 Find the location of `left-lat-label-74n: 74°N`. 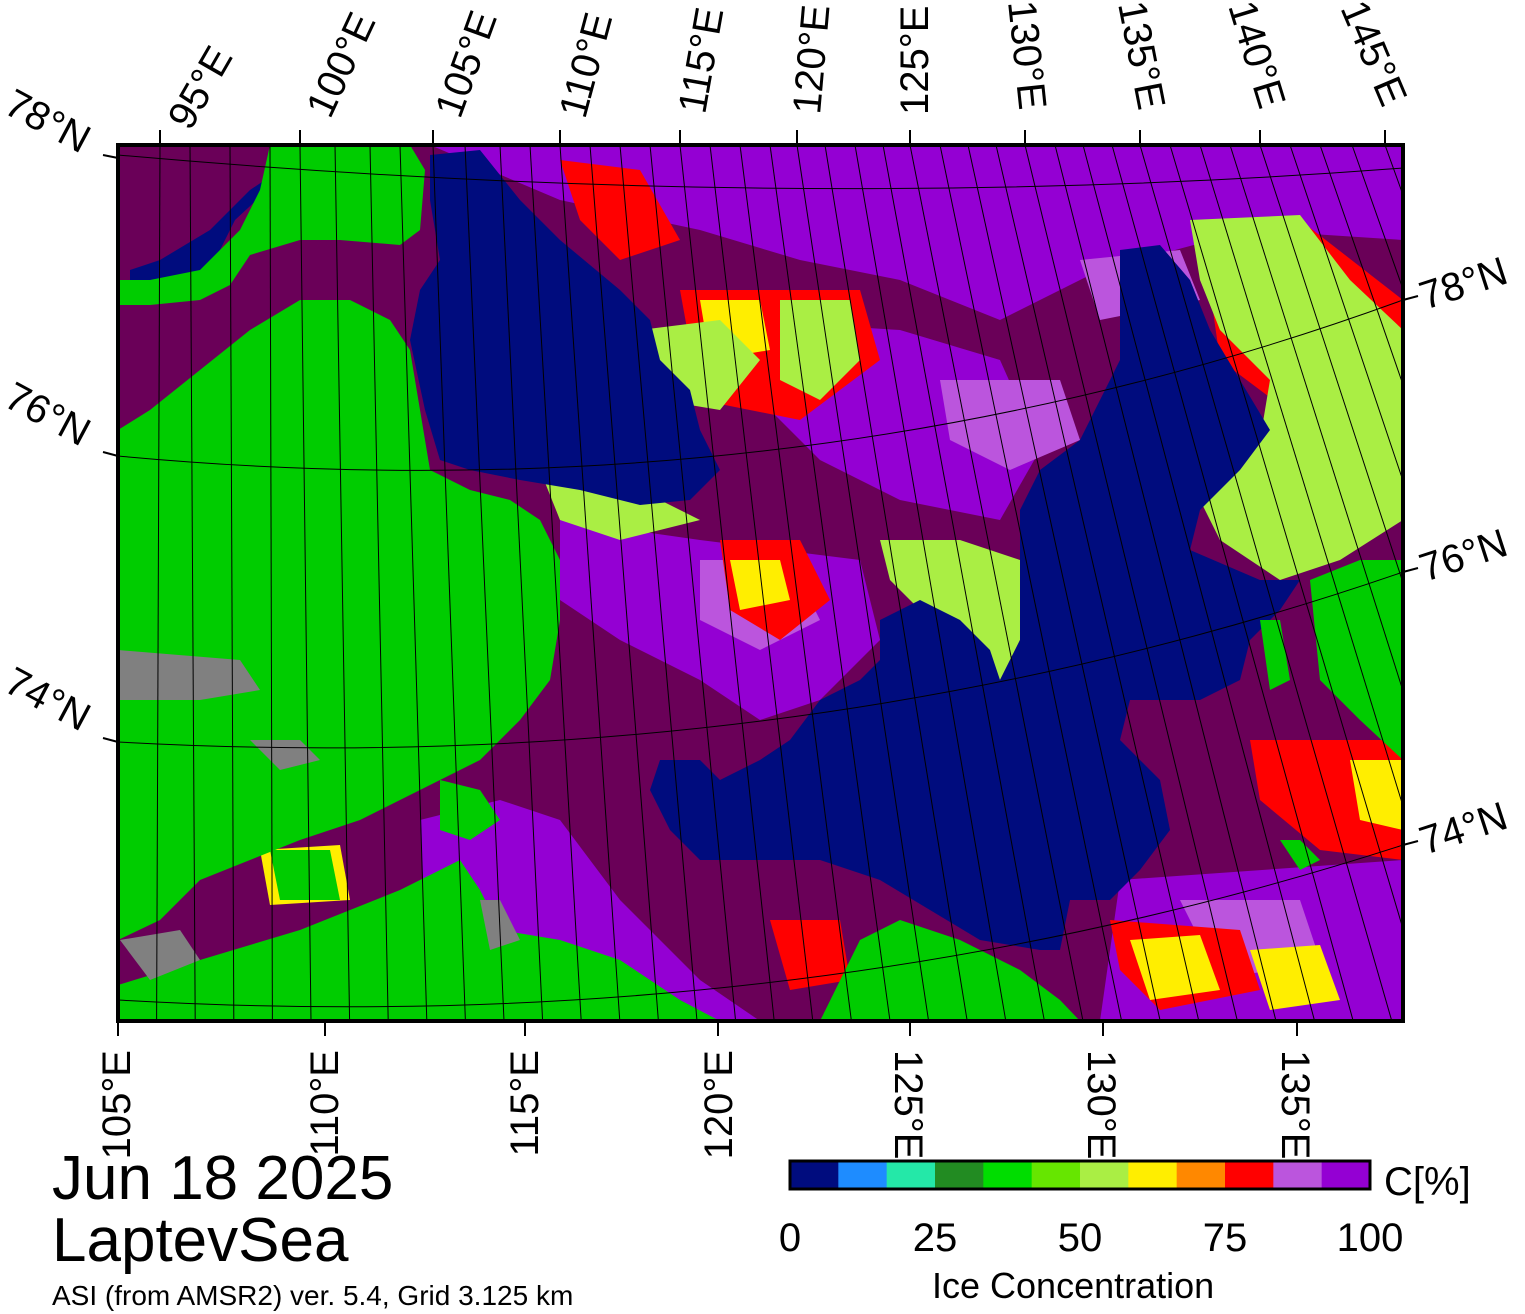

left-lat-label-74n: 74°N is located at coordinates (48, 699).